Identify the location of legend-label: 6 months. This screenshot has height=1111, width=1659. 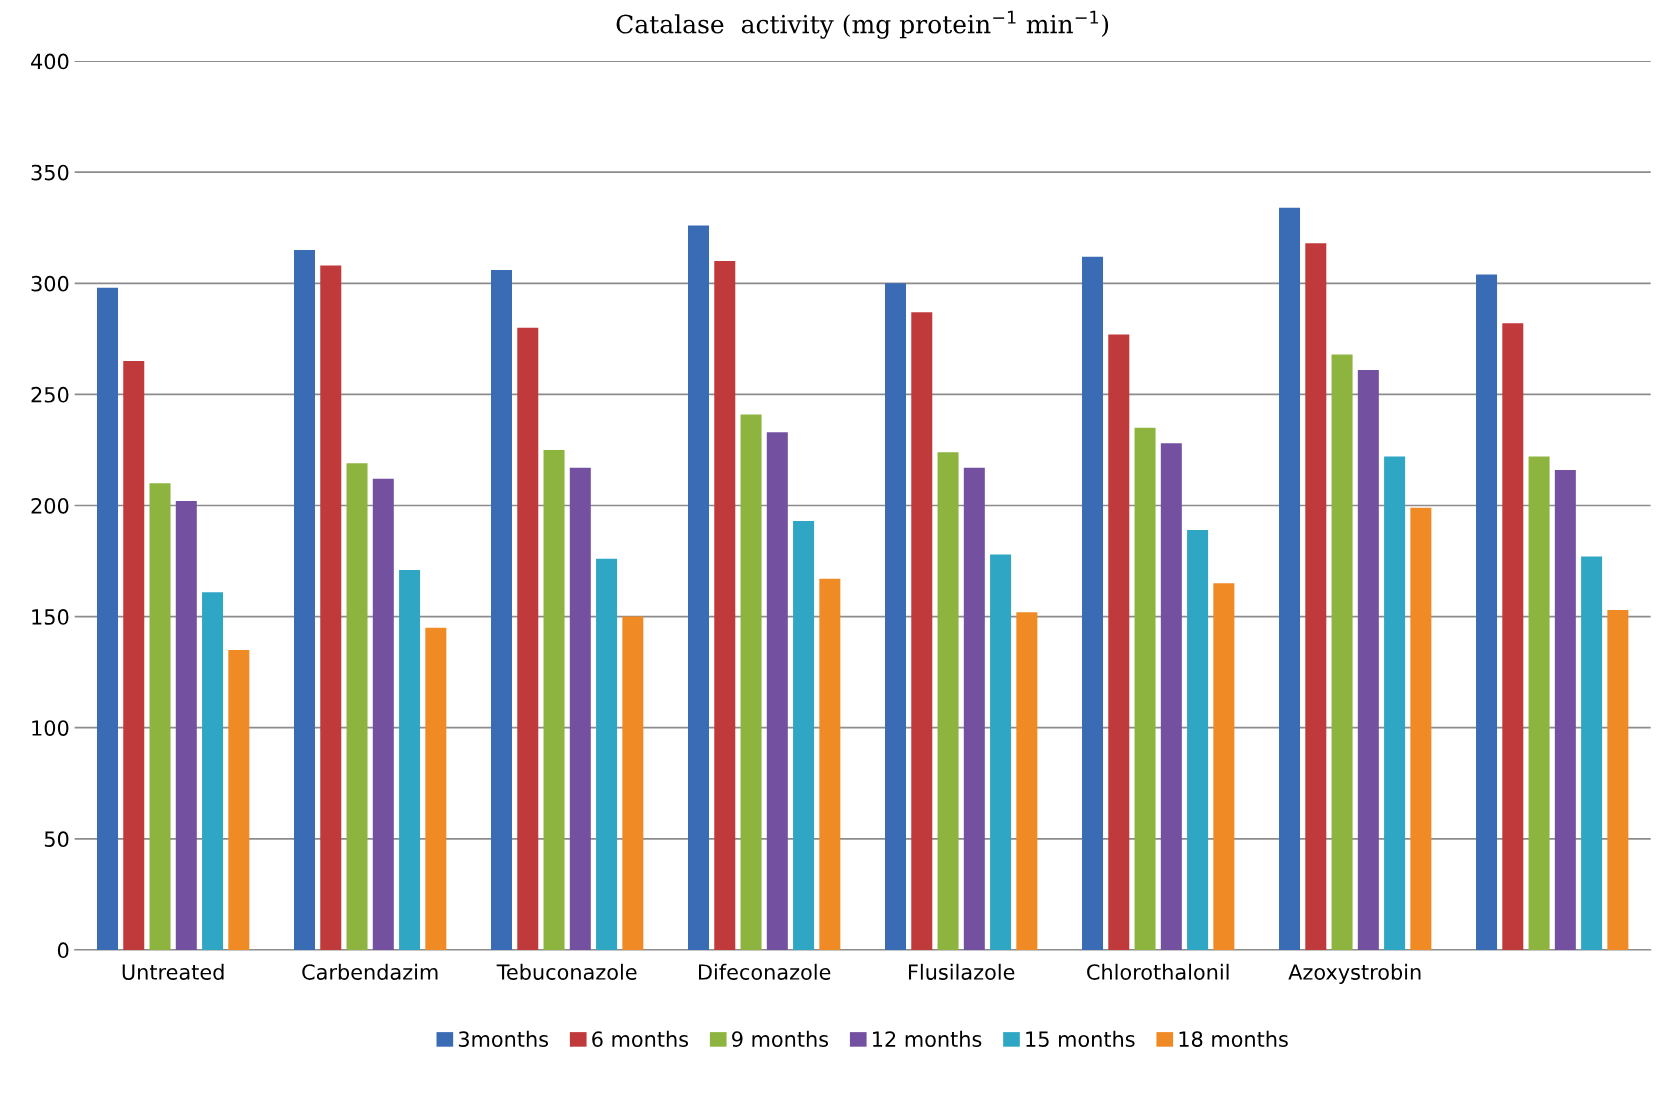
(640, 1038).